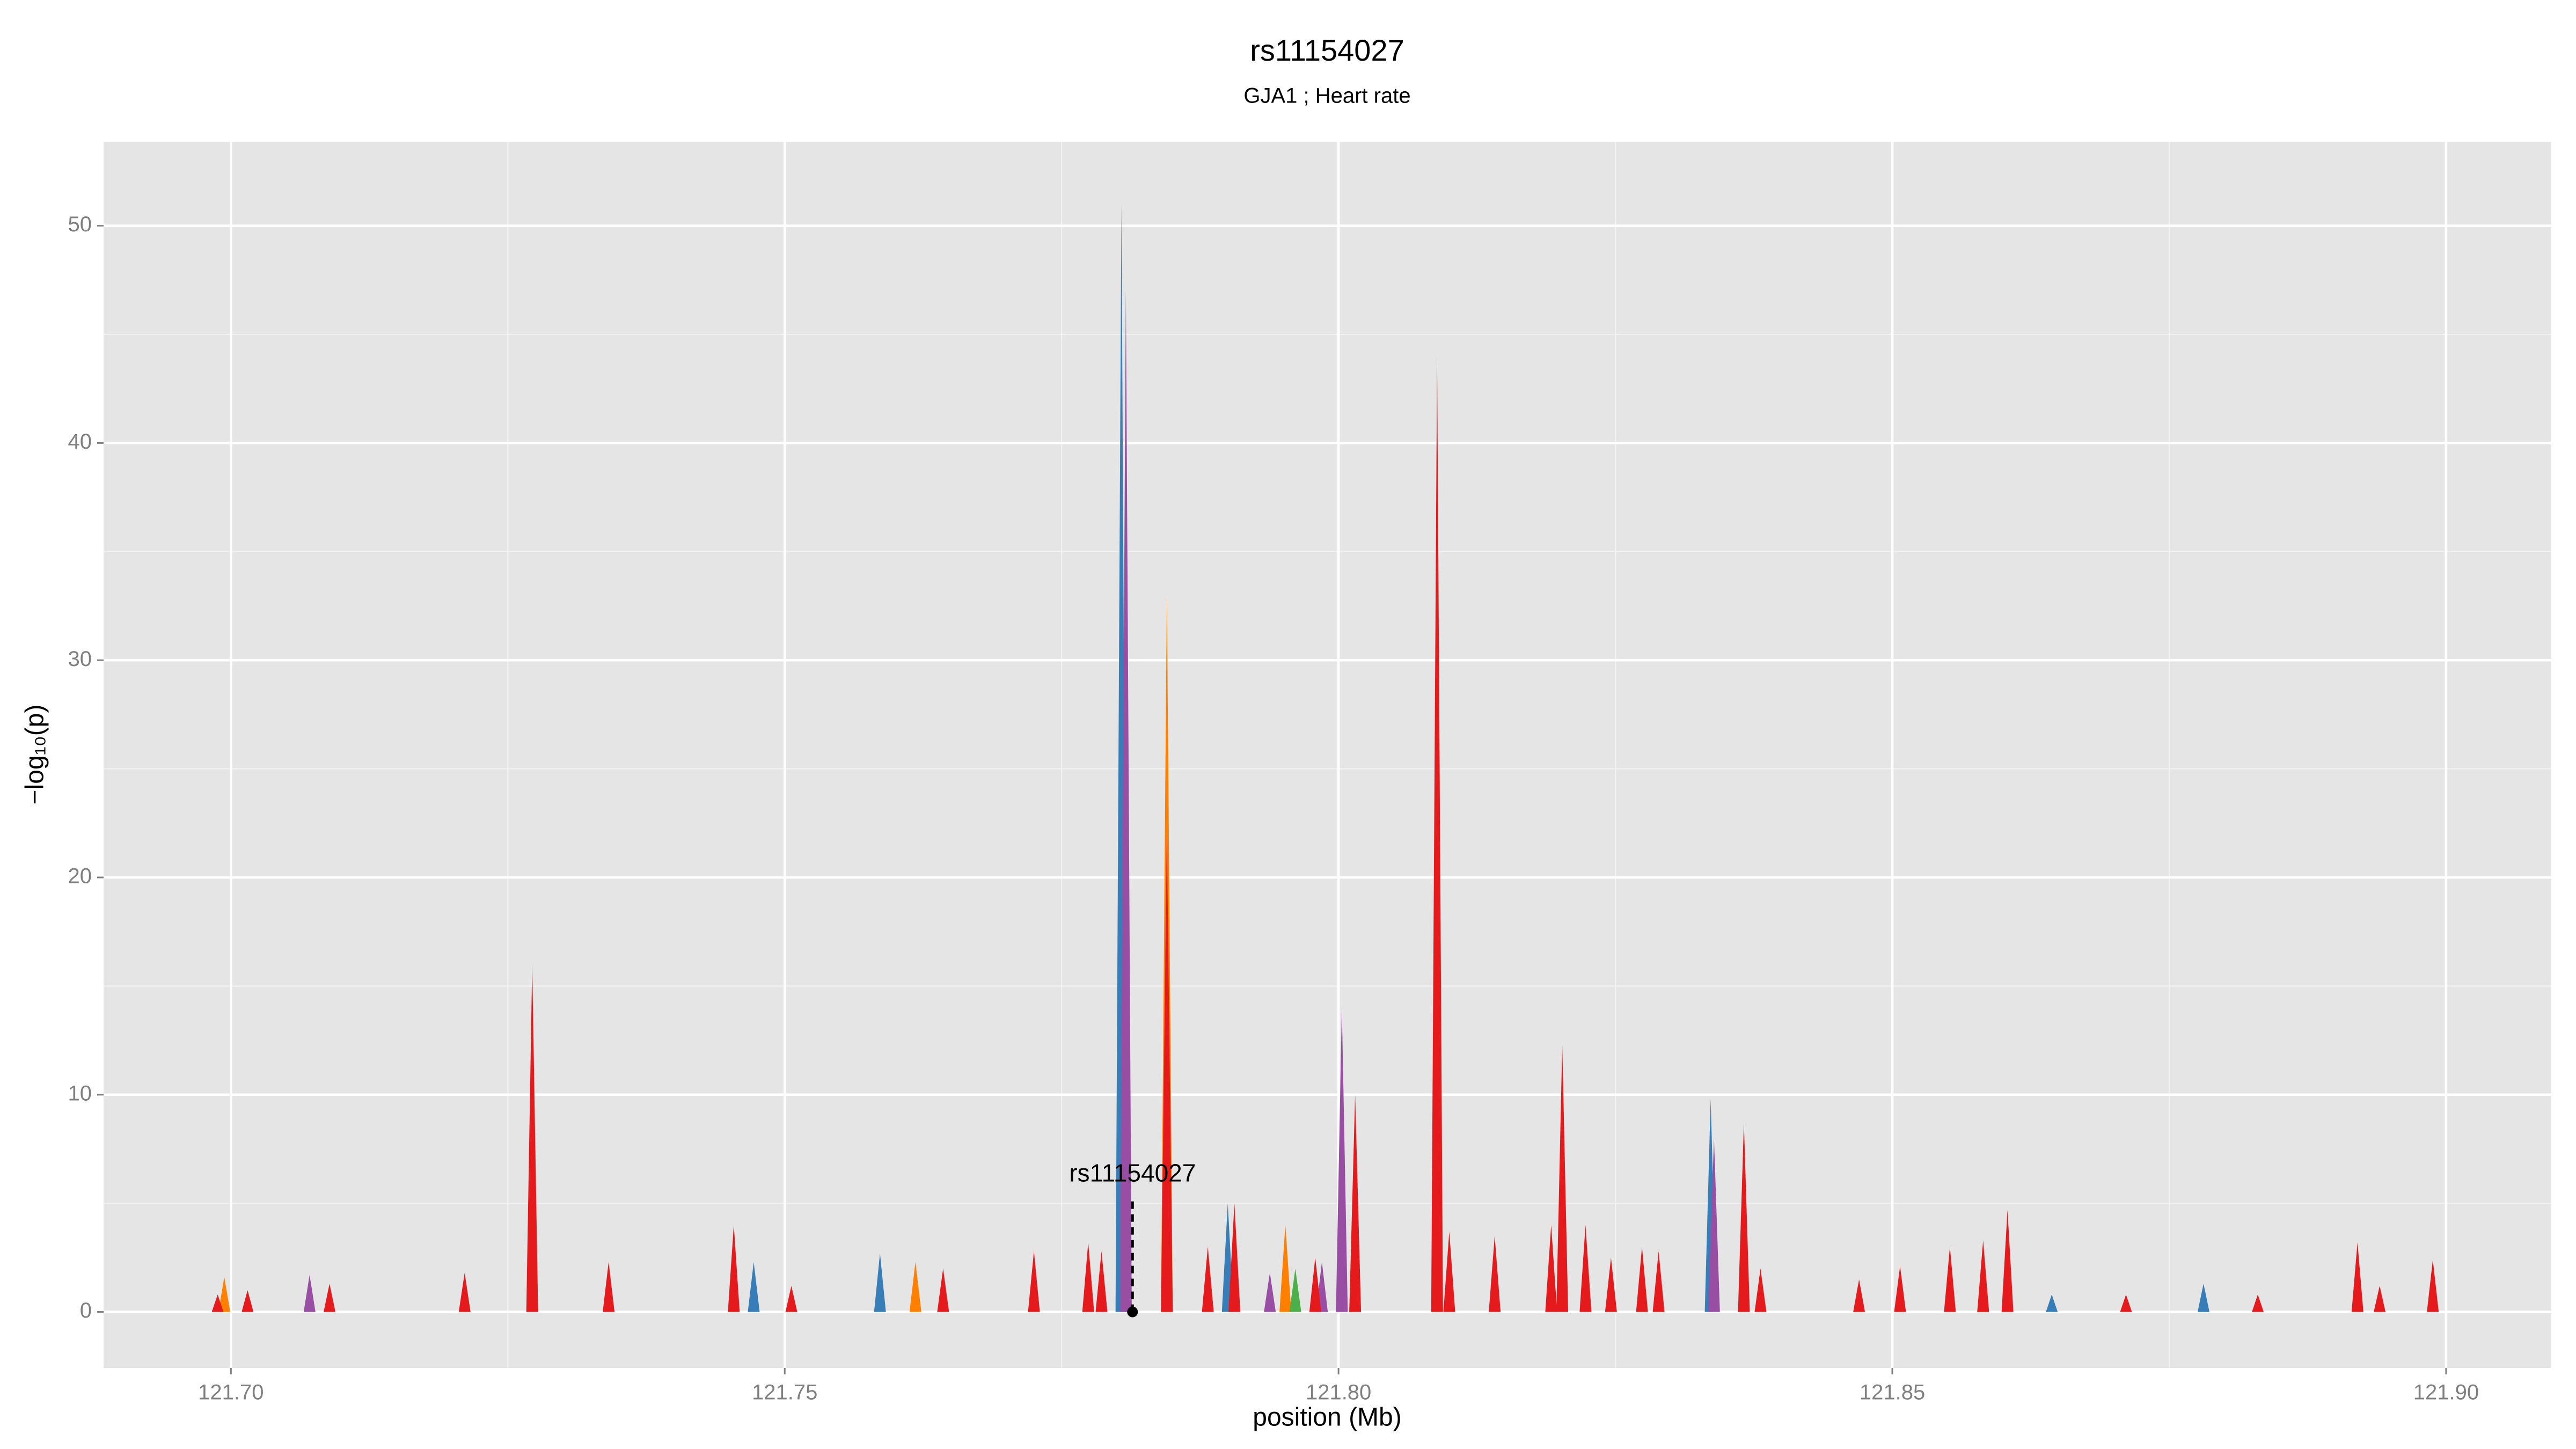  I want to click on y-tick-label: 50, so click(80, 224).